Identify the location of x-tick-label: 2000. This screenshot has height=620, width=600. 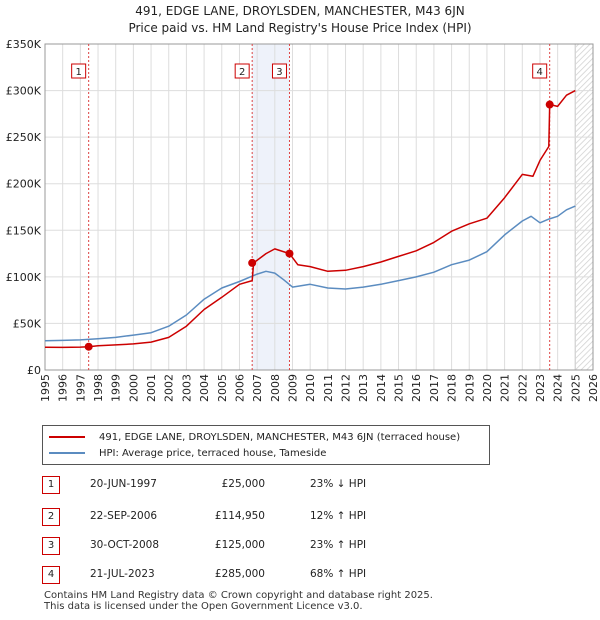
(133, 388).